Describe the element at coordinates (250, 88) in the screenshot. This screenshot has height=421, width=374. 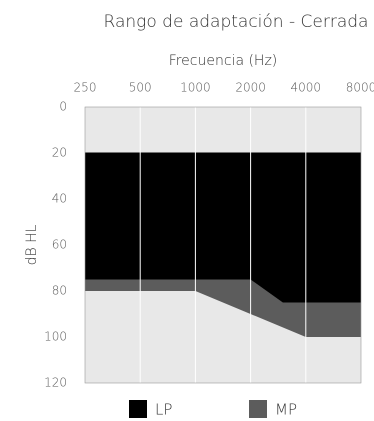
I see `x-tick-label: 2000` at that location.